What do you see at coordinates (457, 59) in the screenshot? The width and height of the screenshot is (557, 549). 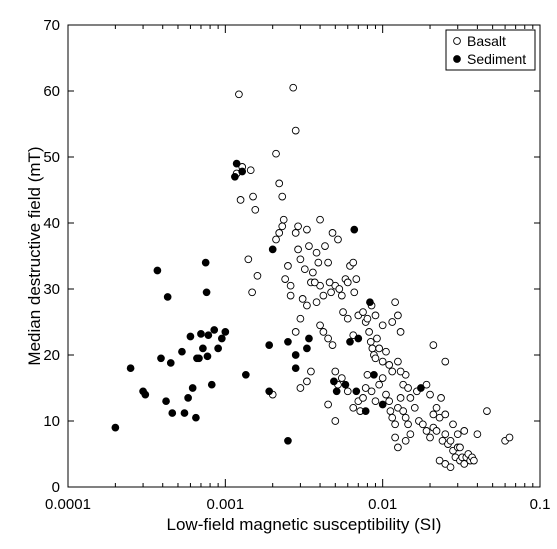 I see `legend-marker-sediment` at bounding box center [457, 59].